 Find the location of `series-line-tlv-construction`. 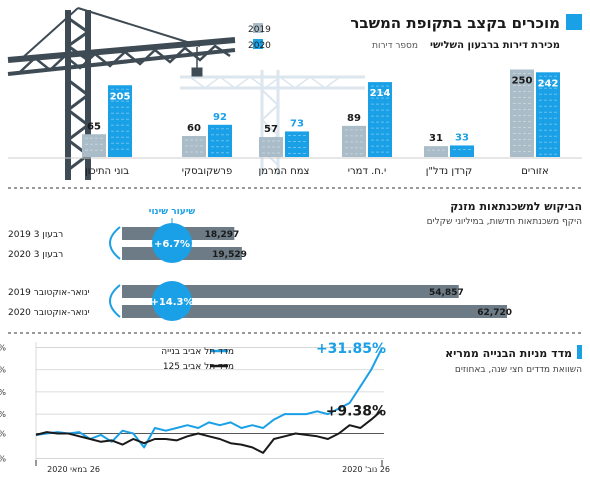

series-line-tlv-construction is located at coordinates (209, 398).